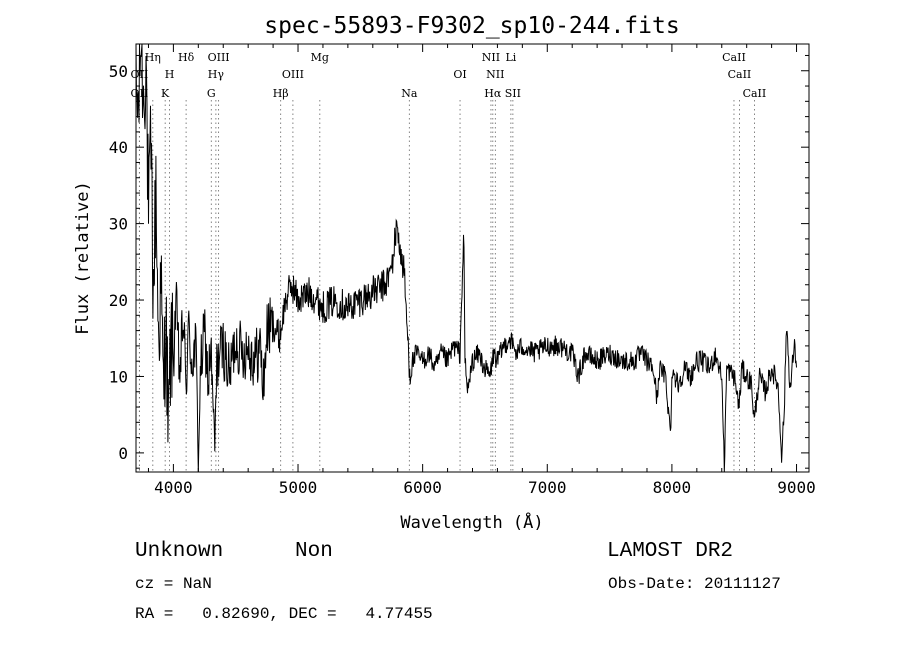 The width and height of the screenshot is (900, 650). What do you see at coordinates (186, 57) in the screenshot?
I see `emission-line-label: Hδ` at bounding box center [186, 57].